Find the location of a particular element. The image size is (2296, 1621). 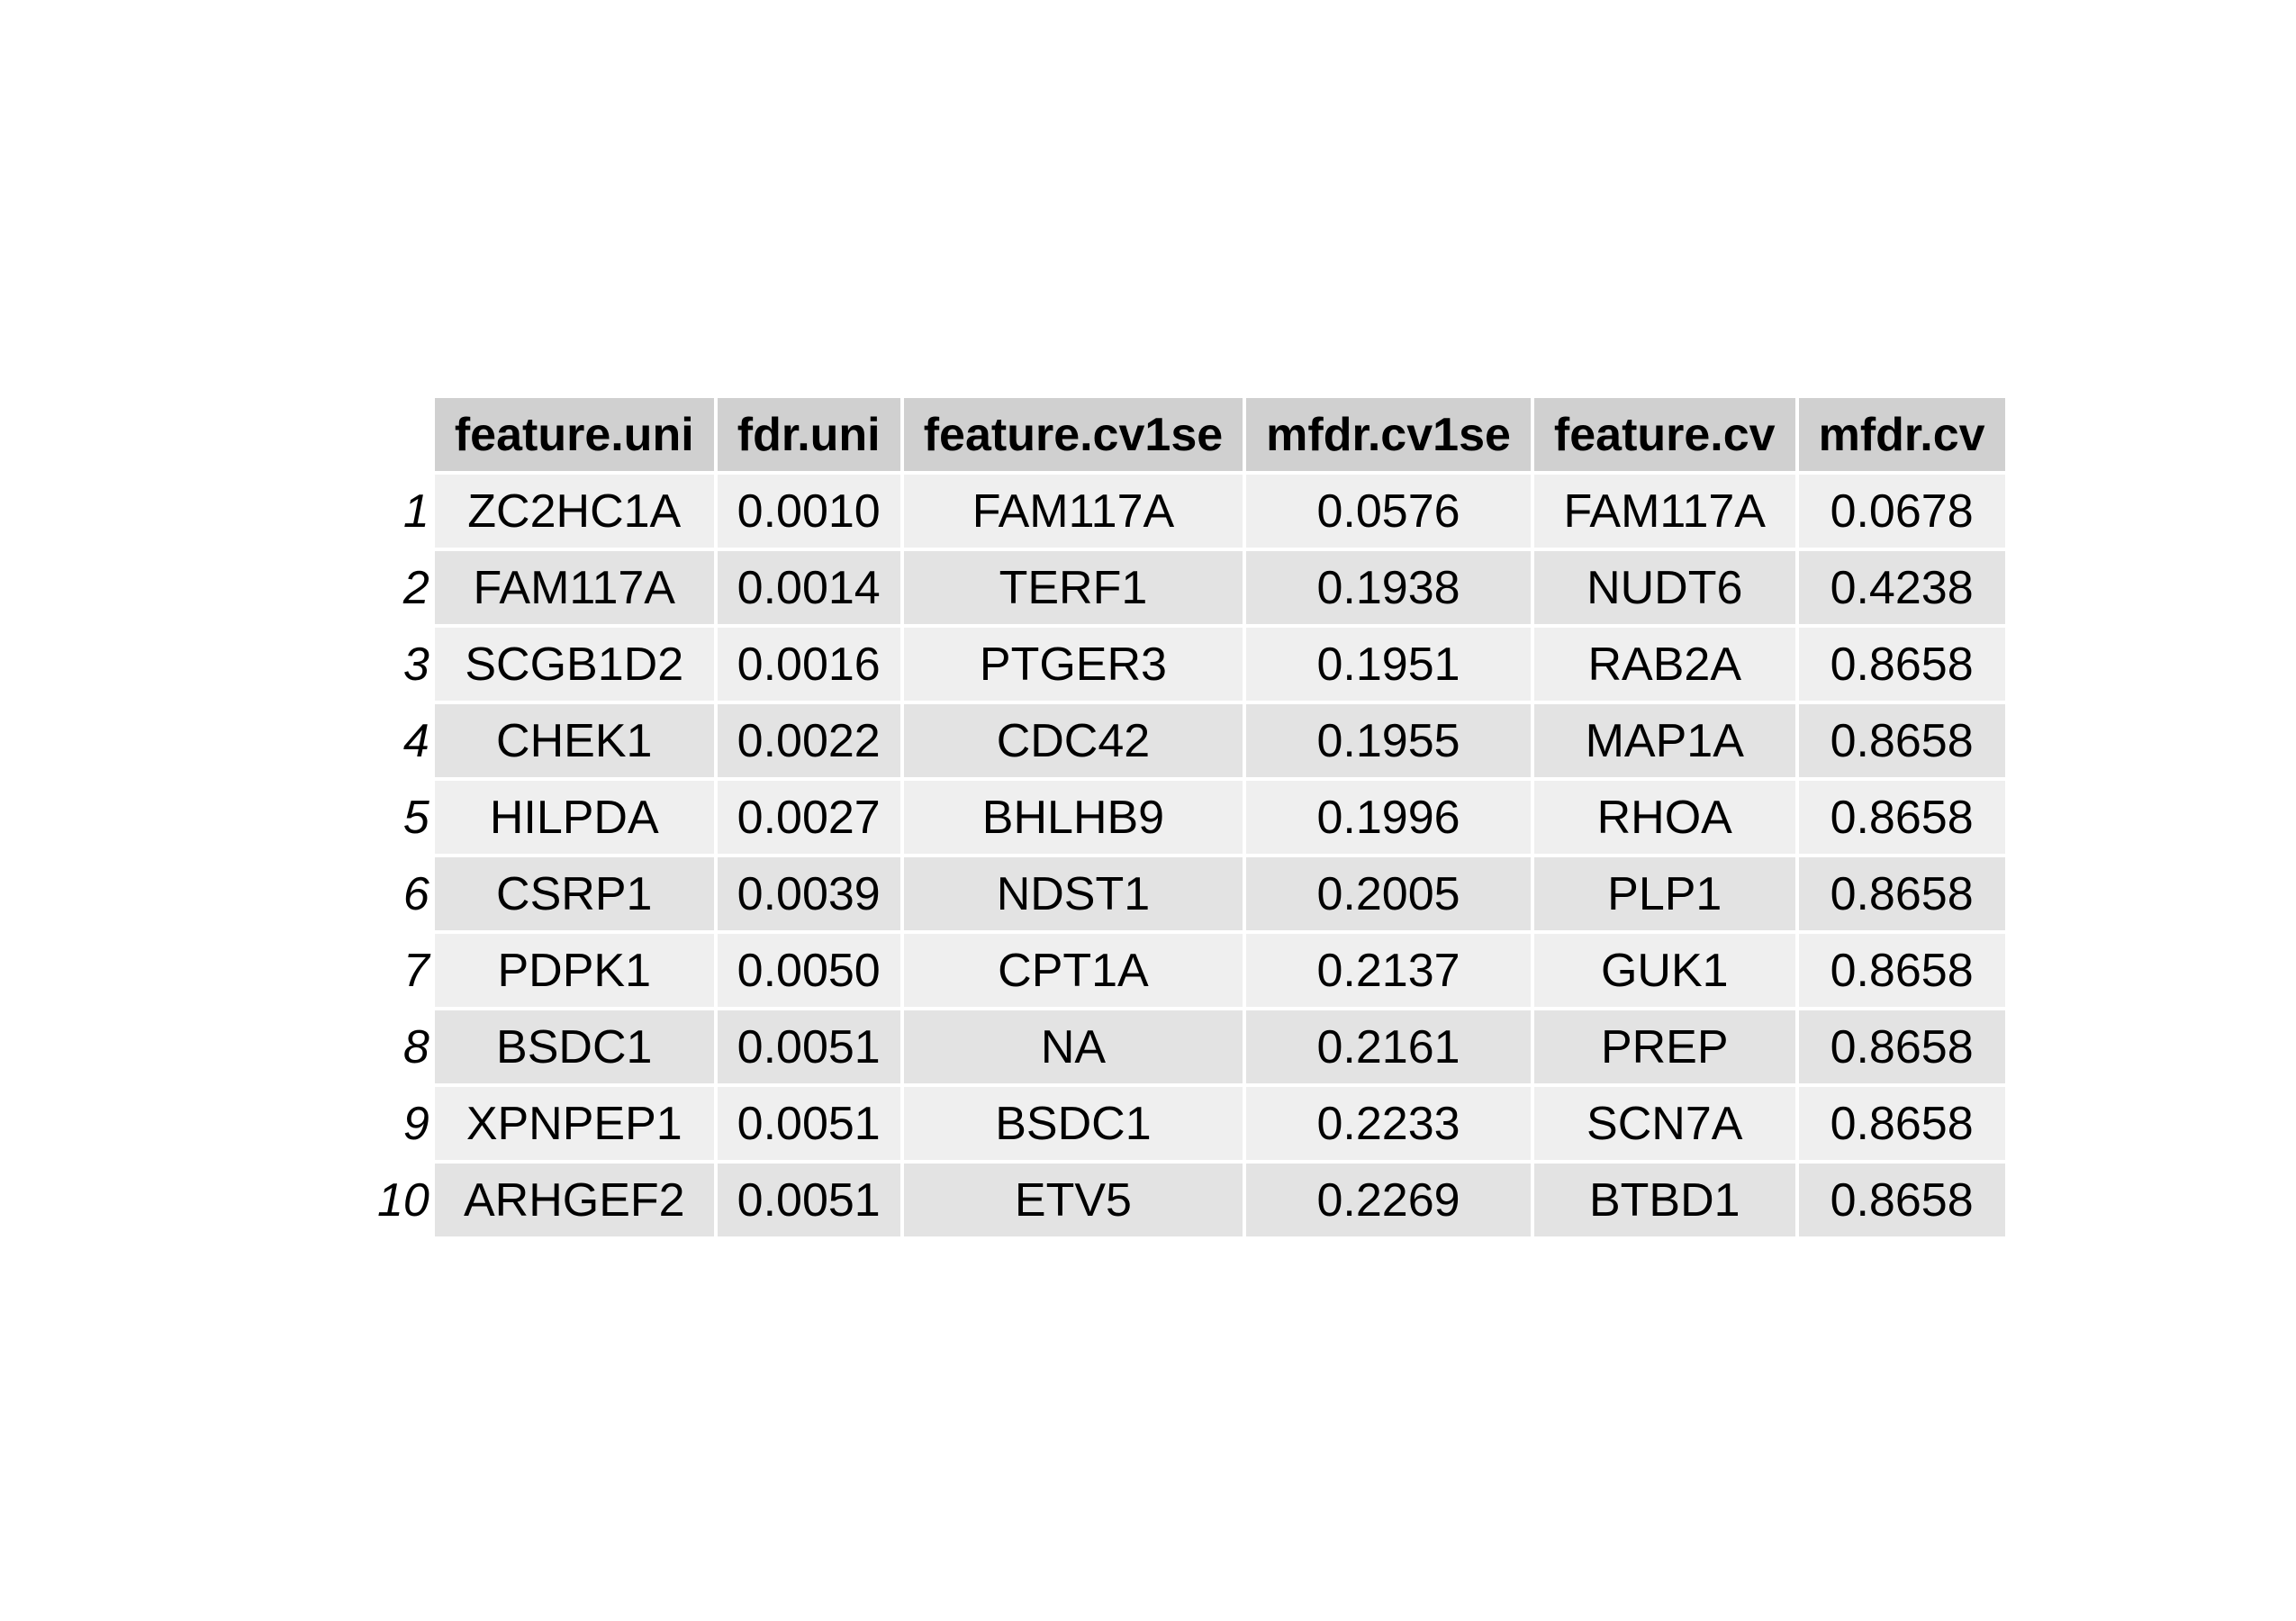

row-name: 7 is located at coordinates (415, 970).